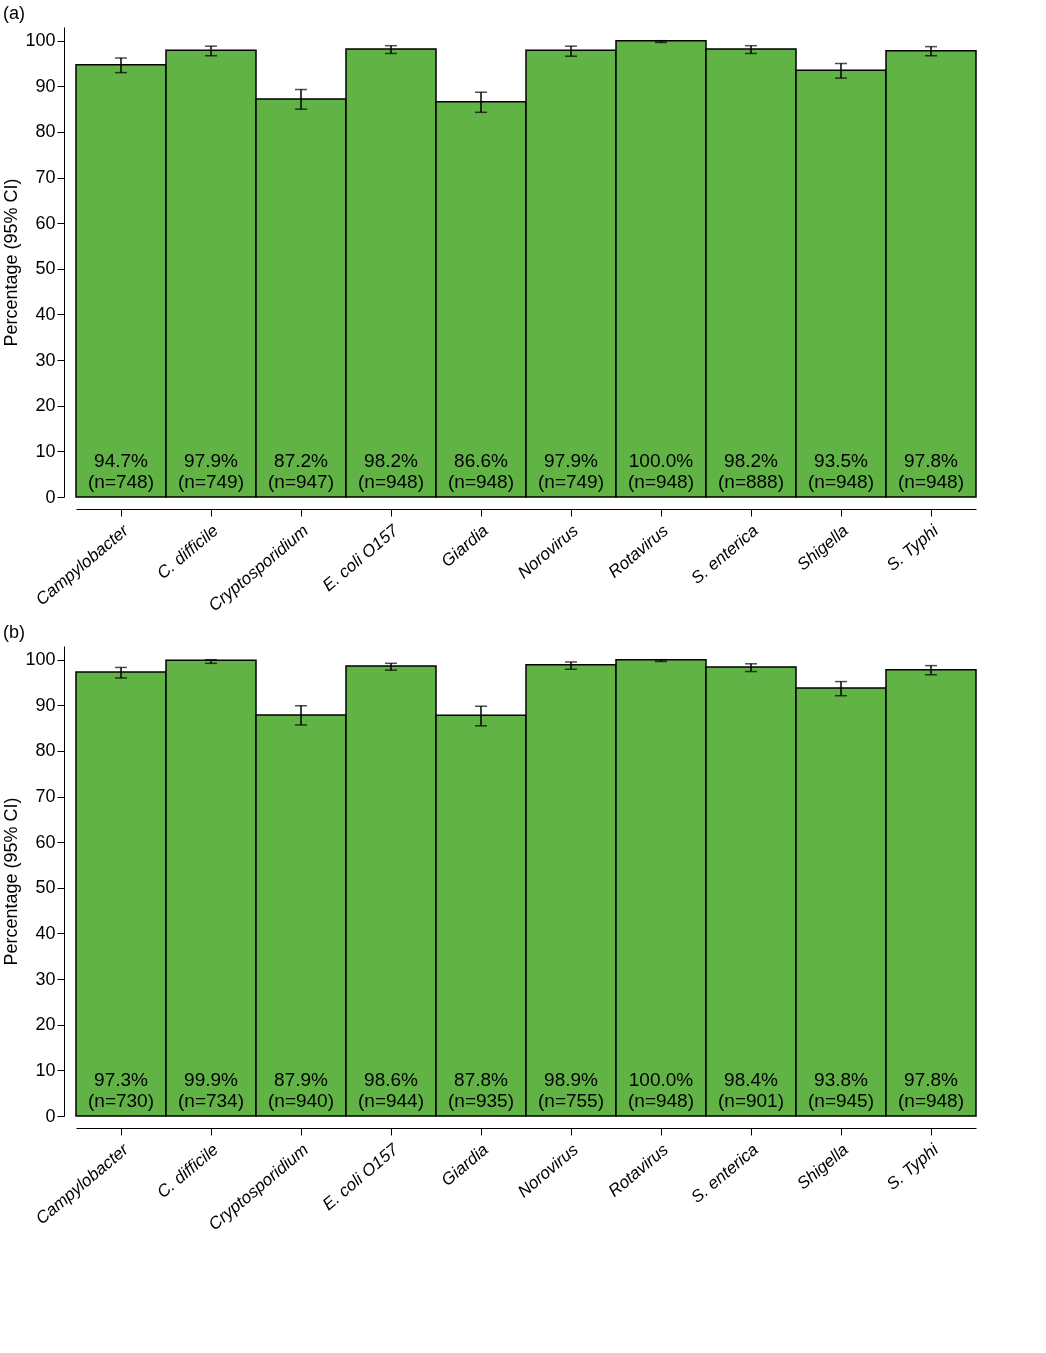 Image resolution: width=1046 pixels, height=1353 pixels. What do you see at coordinates (13, 13) in the screenshot?
I see `chart-title: (a)` at bounding box center [13, 13].